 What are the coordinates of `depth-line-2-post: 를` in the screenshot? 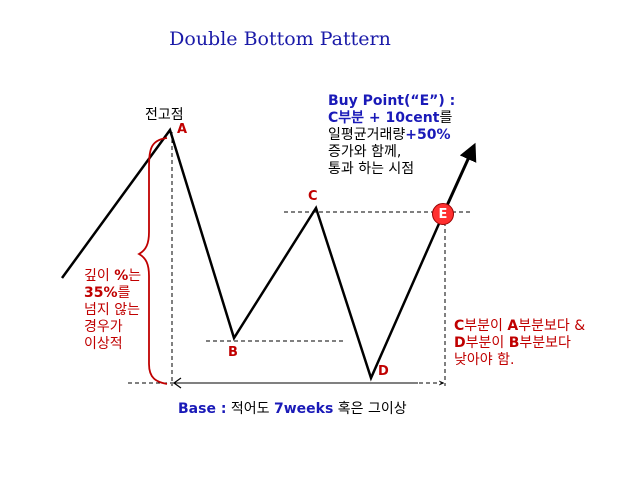 It's located at (124, 293).